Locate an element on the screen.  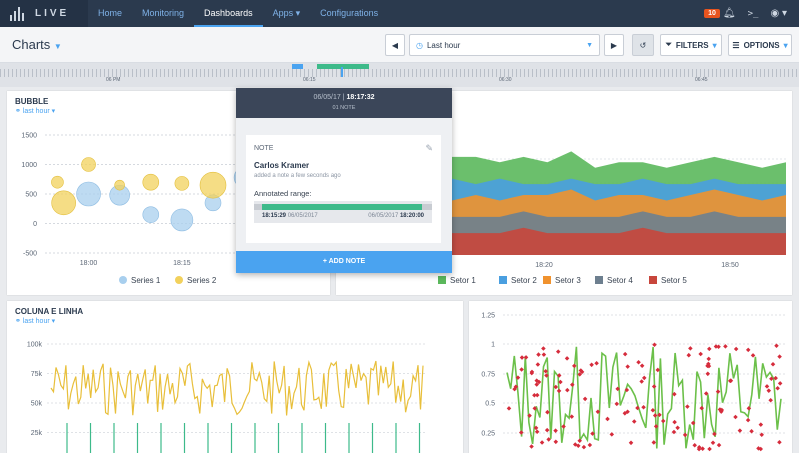
chevron-down-icon: ▼ is located at coordinates (589, 45).